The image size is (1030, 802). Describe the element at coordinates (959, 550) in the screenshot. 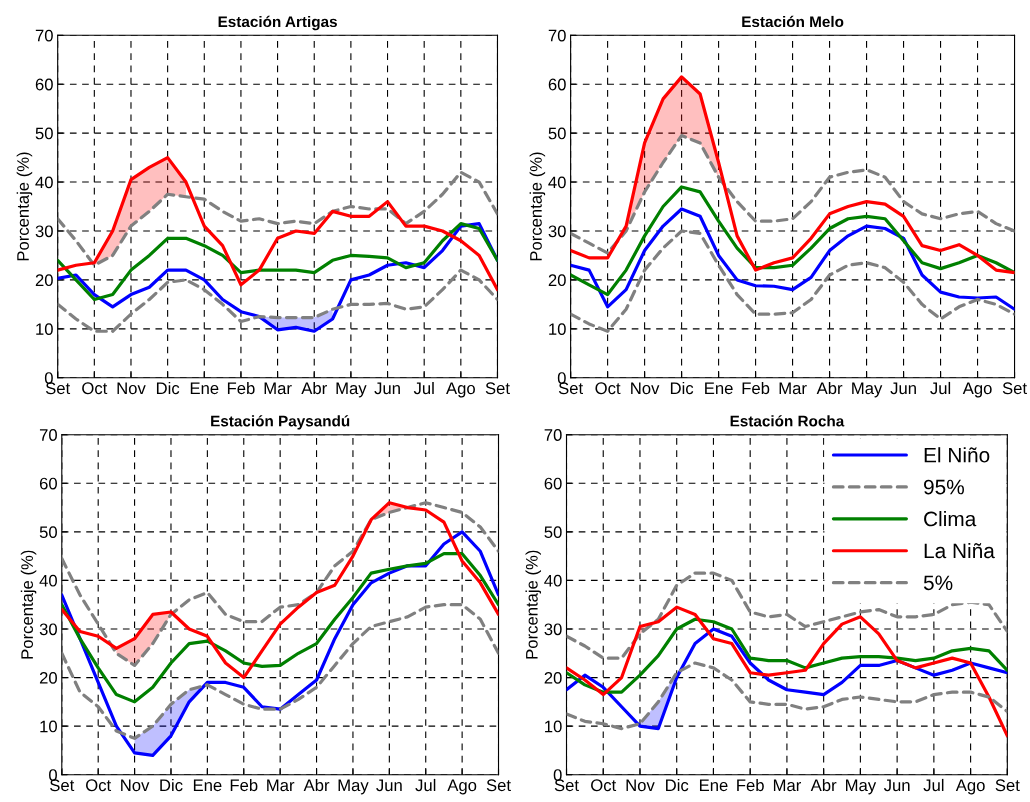

I see `legend-label: La Niña` at that location.